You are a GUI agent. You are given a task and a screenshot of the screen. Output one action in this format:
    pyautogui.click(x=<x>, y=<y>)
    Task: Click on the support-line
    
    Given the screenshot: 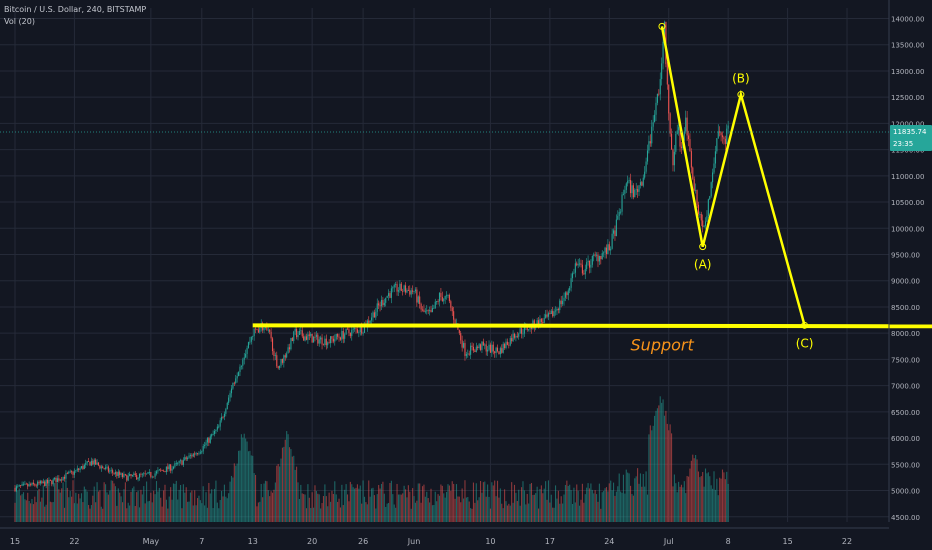 What is the action you would take?
    pyautogui.click(x=592, y=326)
    